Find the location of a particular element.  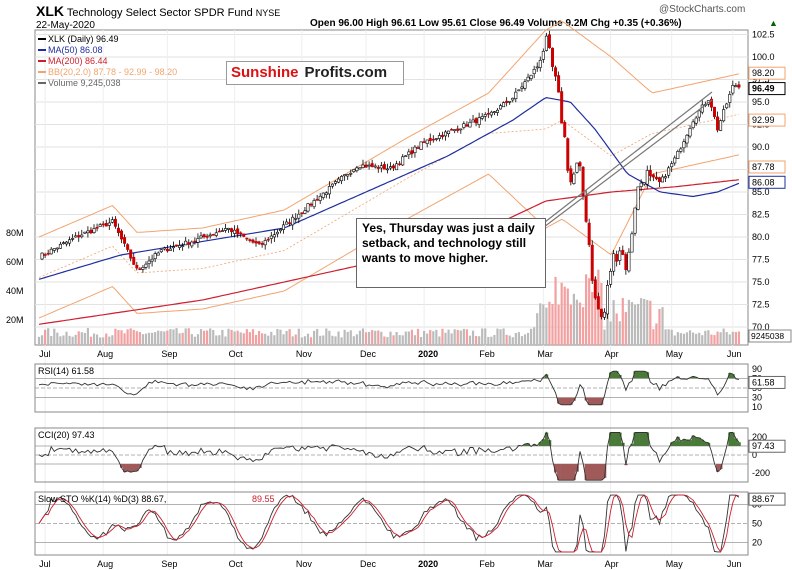

price-axis-label: 85.0 is located at coordinates (761, 192).